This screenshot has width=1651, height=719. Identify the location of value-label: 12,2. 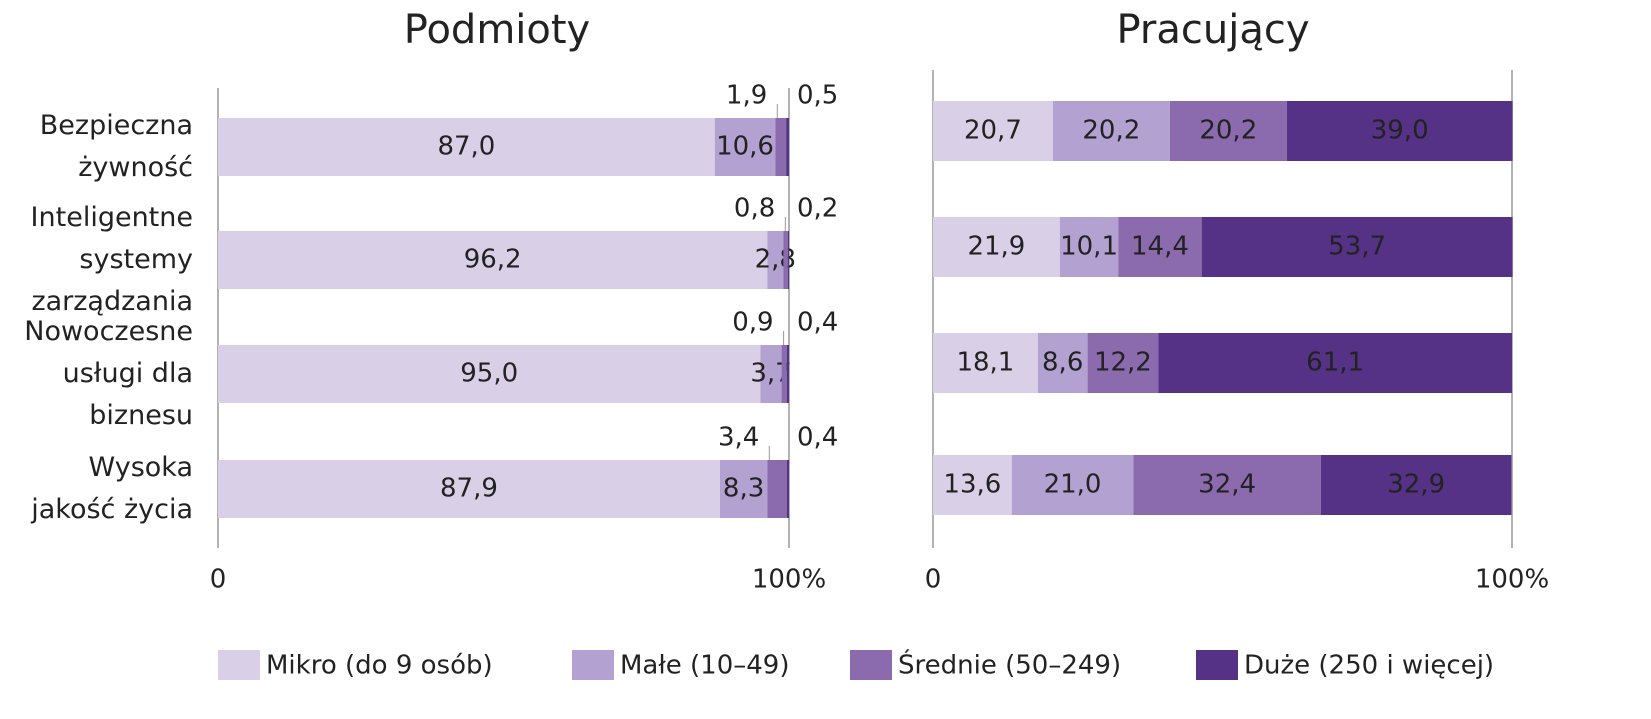
(1123, 363).